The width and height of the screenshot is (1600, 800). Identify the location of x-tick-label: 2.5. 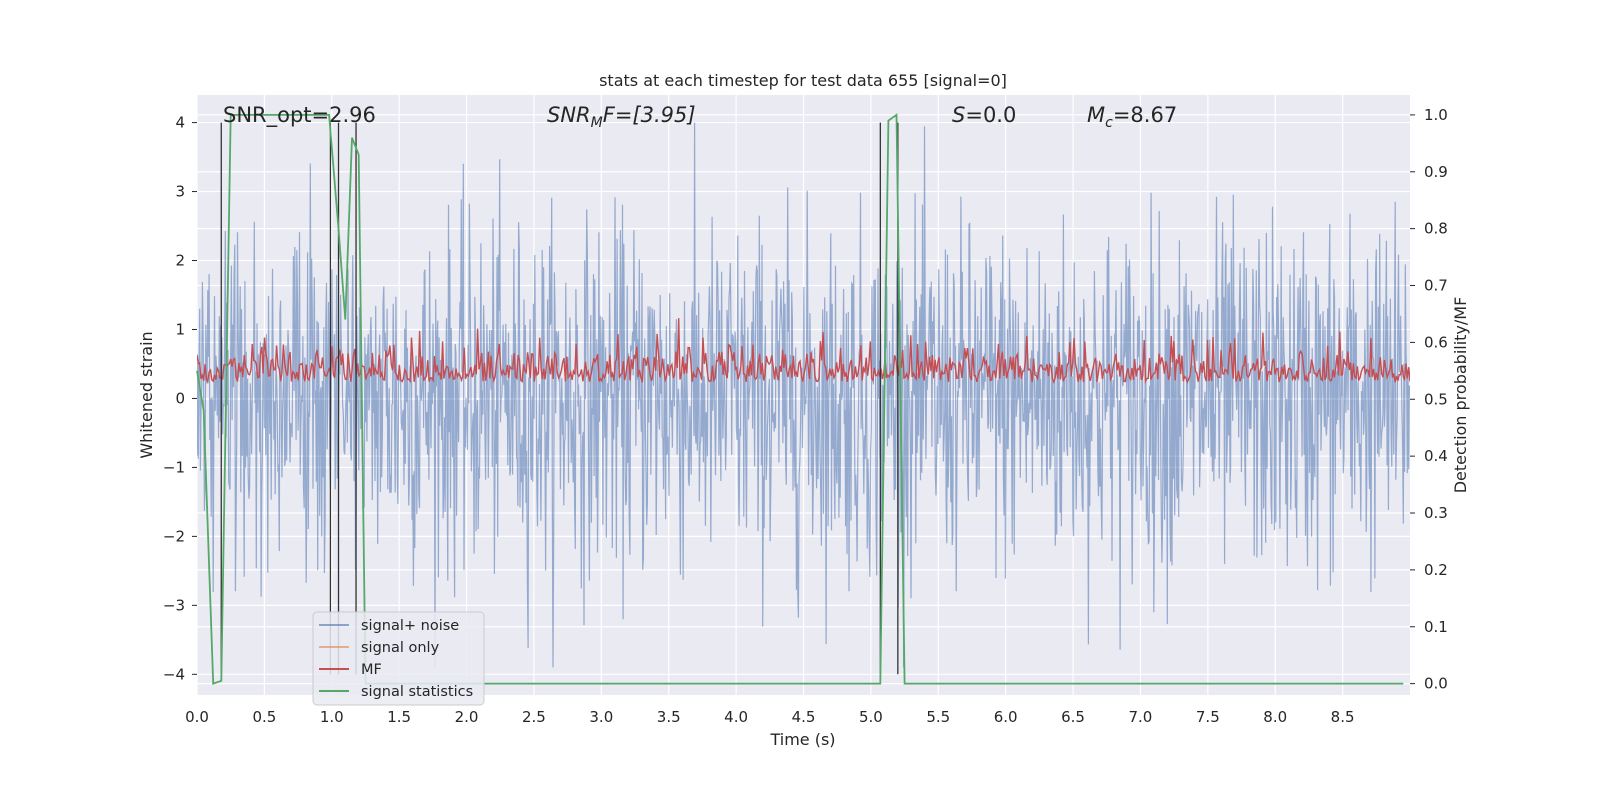
(534, 717).